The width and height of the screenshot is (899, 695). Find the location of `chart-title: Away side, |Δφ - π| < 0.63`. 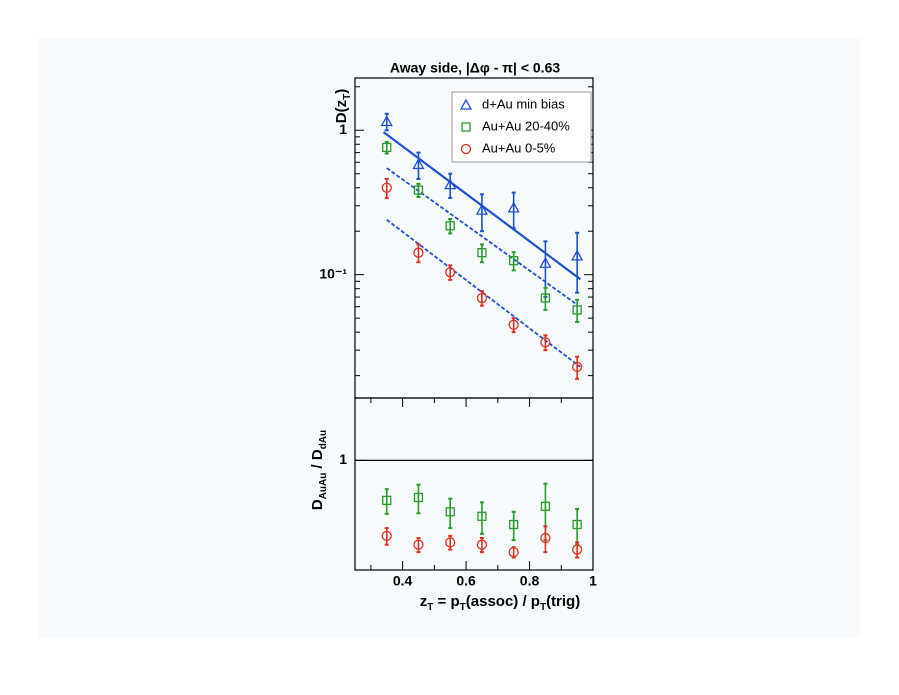

chart-title: Away side, |Δφ - π| < 0.63 is located at coordinates (475, 68).